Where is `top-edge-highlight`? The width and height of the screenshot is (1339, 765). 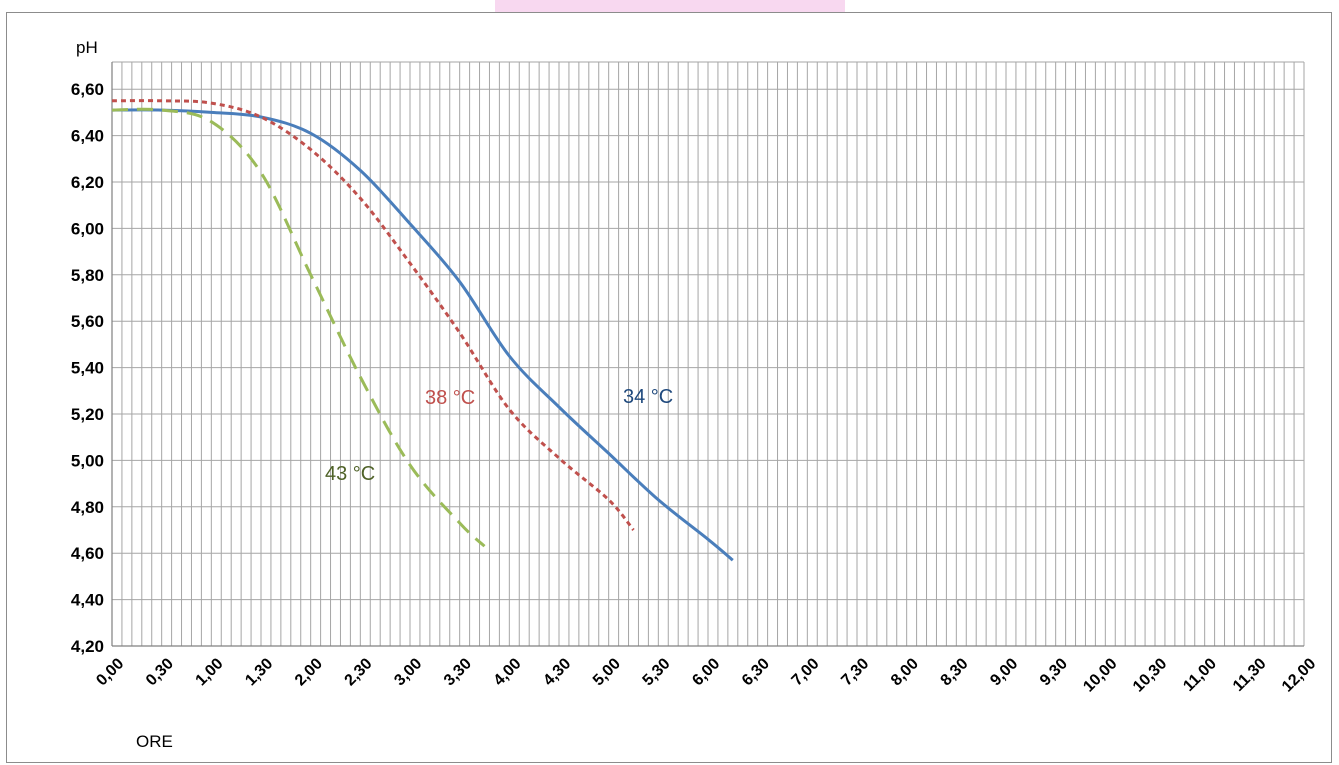 top-edge-highlight is located at coordinates (670, 6).